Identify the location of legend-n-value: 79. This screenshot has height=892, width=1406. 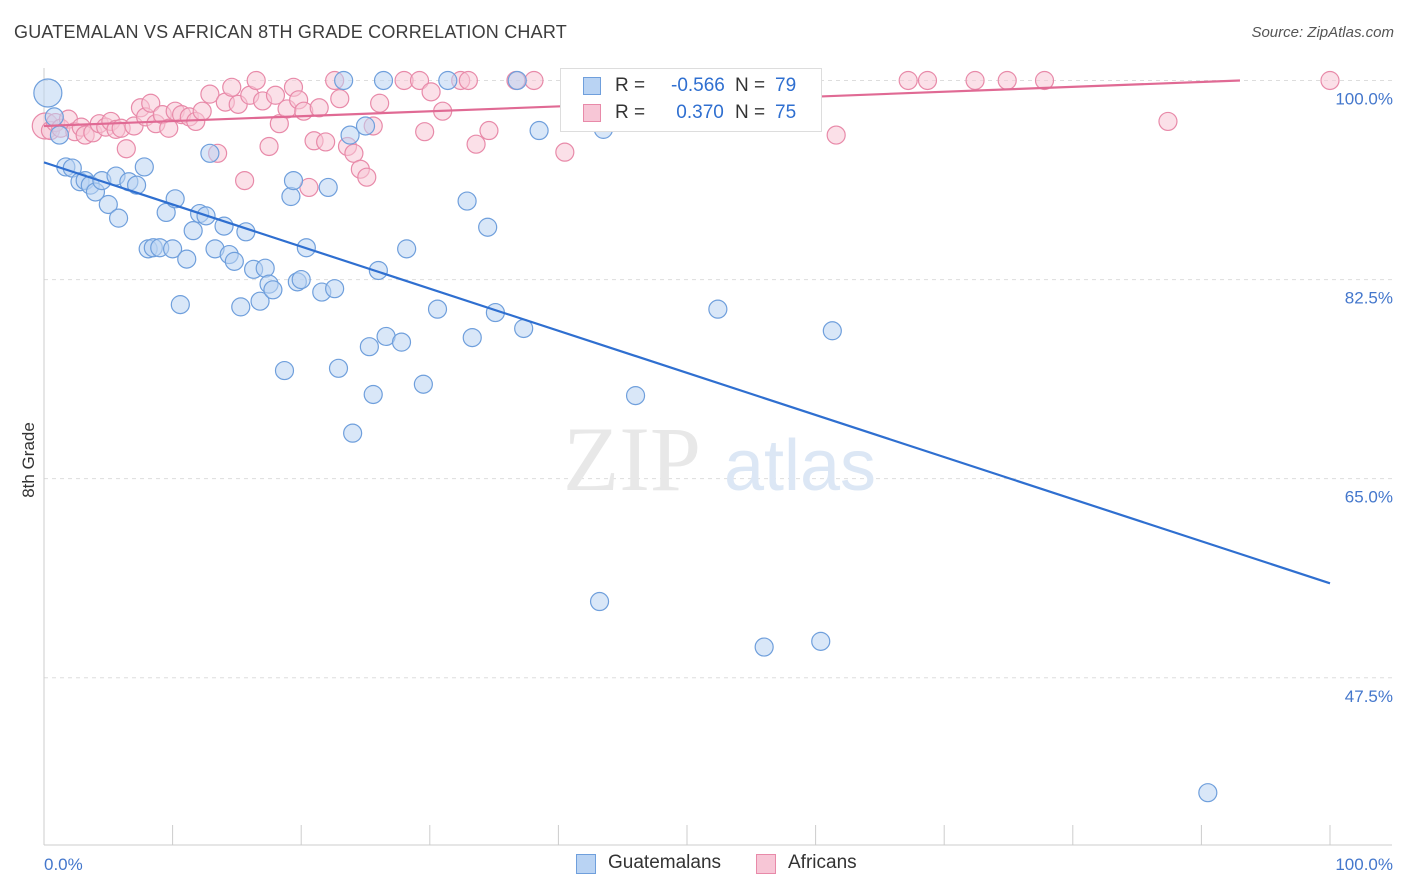
(786, 85).